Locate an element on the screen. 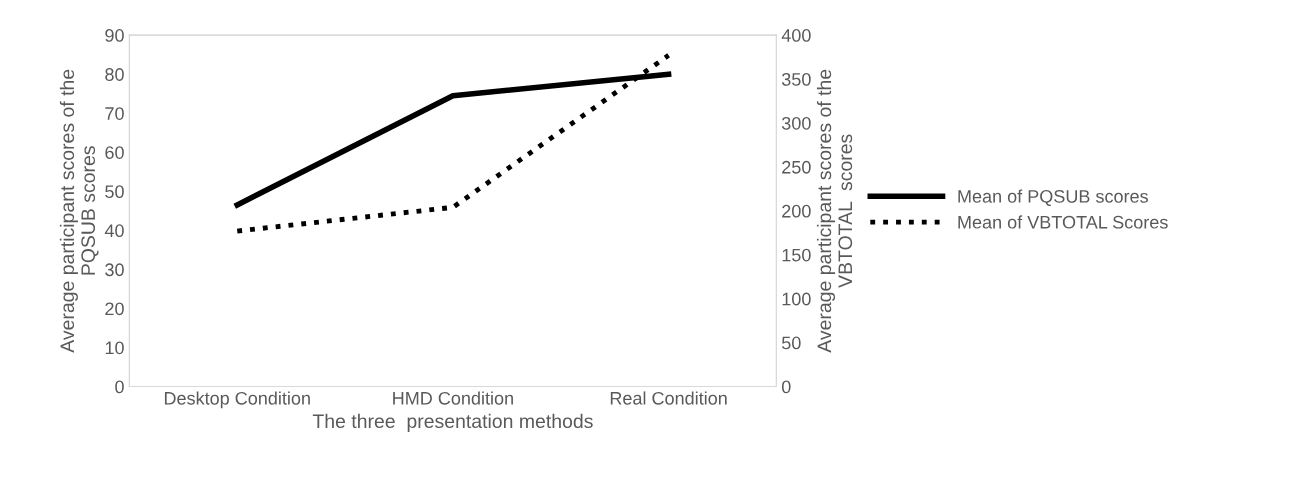 The width and height of the screenshot is (1294, 502). y-tick-label: 30 is located at coordinates (114, 270).